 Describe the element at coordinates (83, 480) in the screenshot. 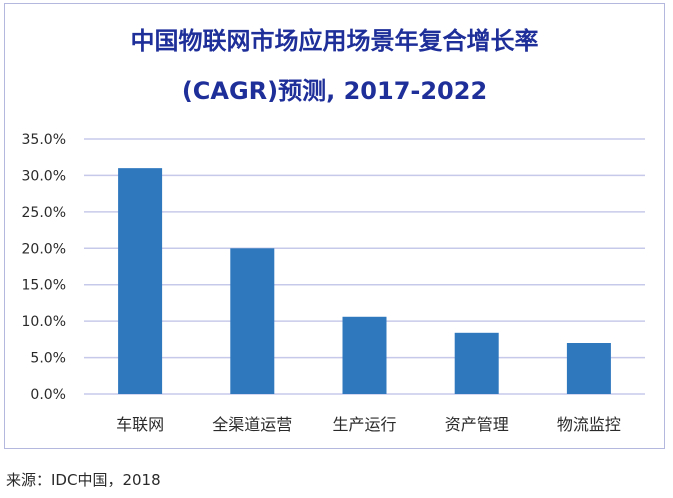

I see `source-note: 来源：IDC中国，2018` at that location.